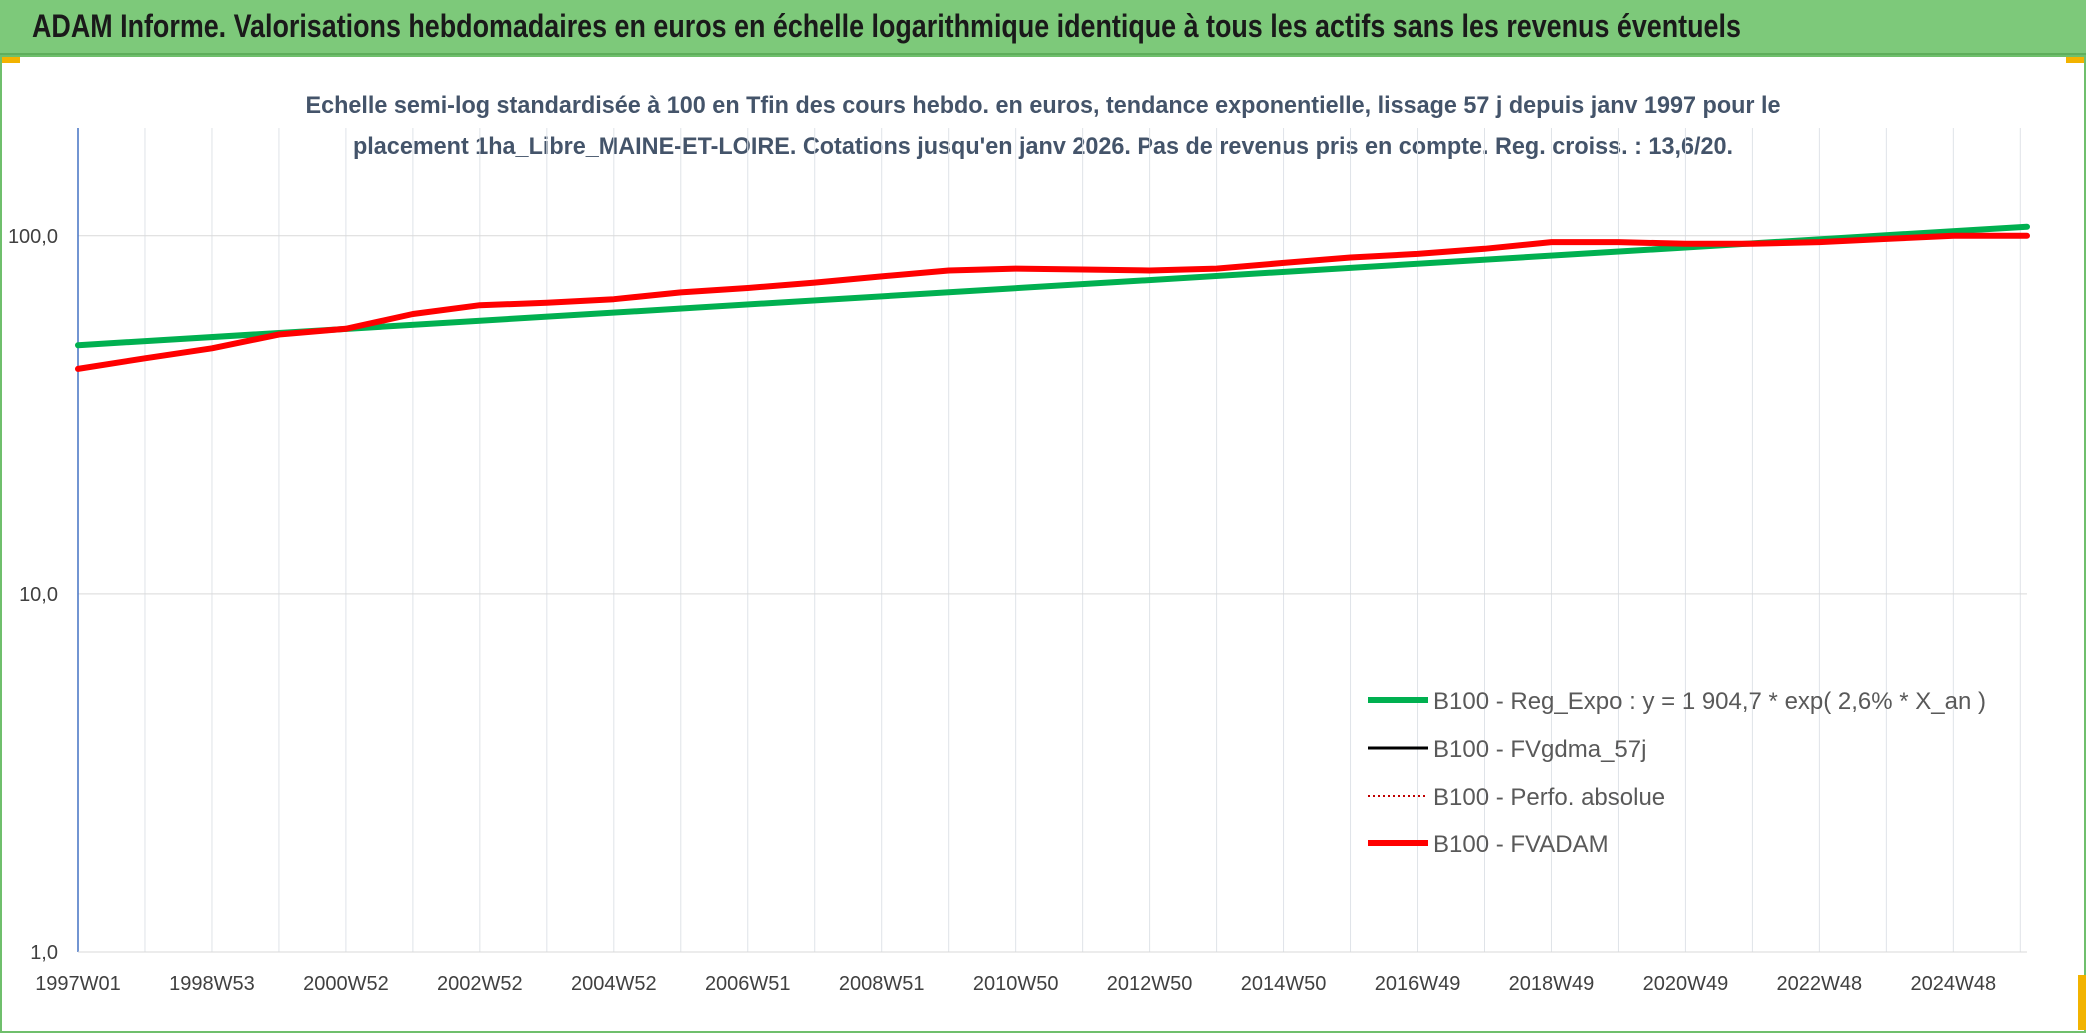 This screenshot has width=2086, height=1033. What do you see at coordinates (1539, 749) in the screenshot?
I see `legend-label-1: B100 - FVgdma_57j` at bounding box center [1539, 749].